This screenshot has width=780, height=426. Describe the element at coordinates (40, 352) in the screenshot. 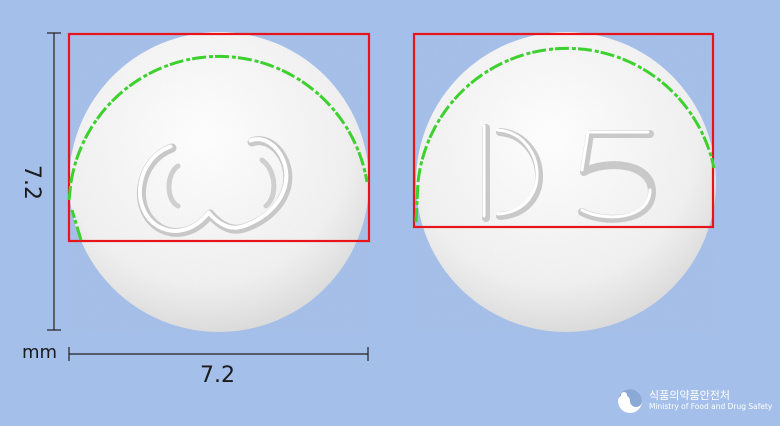

I see `unit-label: mm` at that location.